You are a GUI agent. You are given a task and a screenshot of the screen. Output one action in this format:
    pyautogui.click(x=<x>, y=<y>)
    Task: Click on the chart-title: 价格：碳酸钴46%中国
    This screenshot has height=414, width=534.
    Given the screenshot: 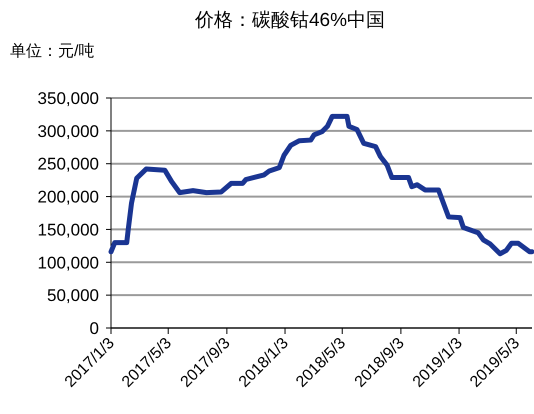 What is the action you would take?
    pyautogui.click(x=290, y=20)
    